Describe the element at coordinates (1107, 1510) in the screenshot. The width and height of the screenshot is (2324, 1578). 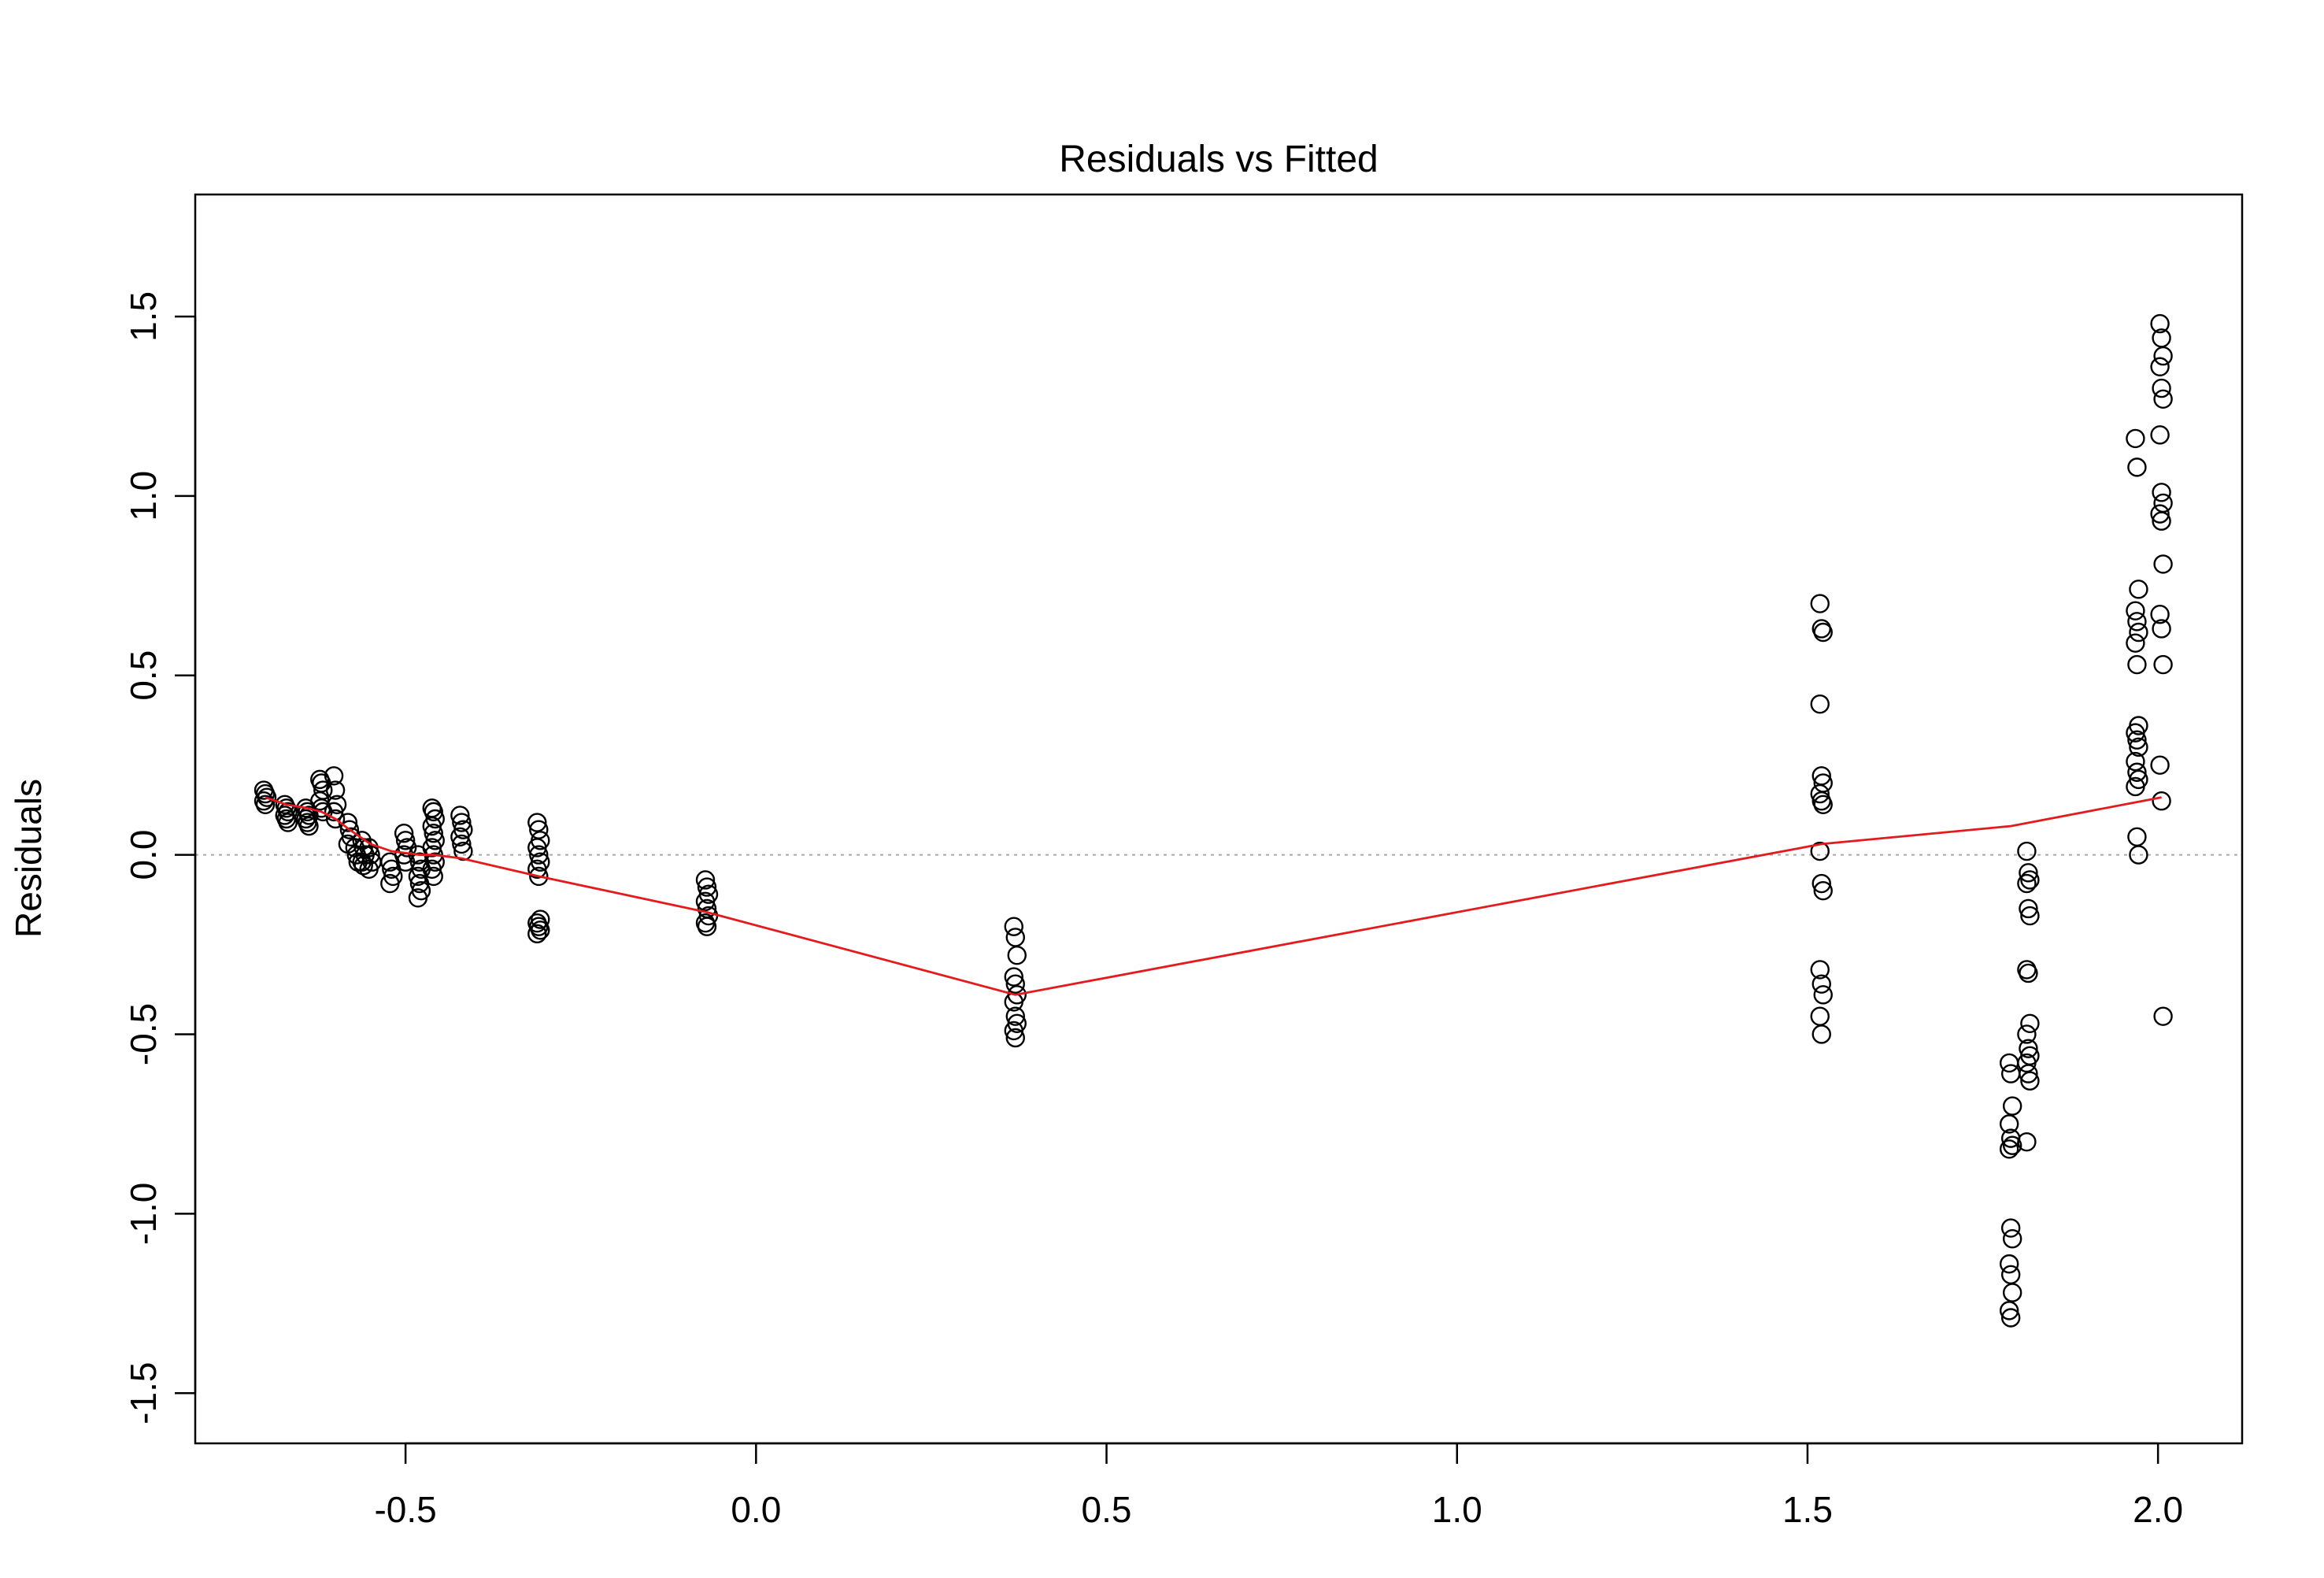
I see `x-tick-label: 0.5` at that location.